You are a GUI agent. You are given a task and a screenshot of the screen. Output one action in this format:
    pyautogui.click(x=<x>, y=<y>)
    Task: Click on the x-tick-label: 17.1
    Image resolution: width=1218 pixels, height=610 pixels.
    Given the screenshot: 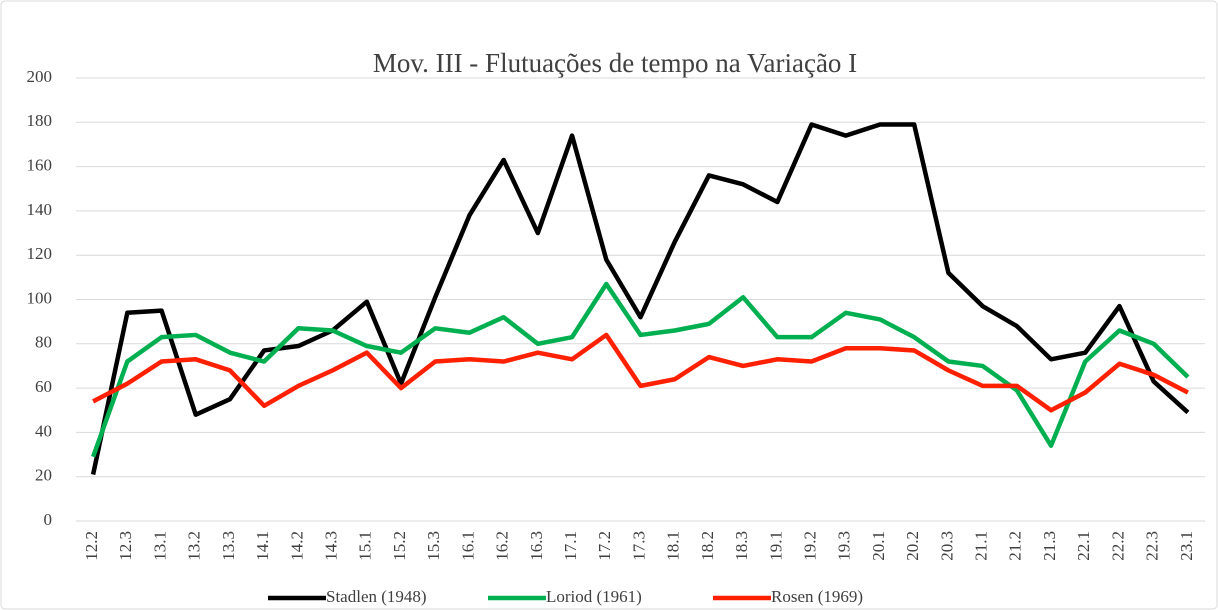 What is the action you would take?
    pyautogui.click(x=570, y=546)
    